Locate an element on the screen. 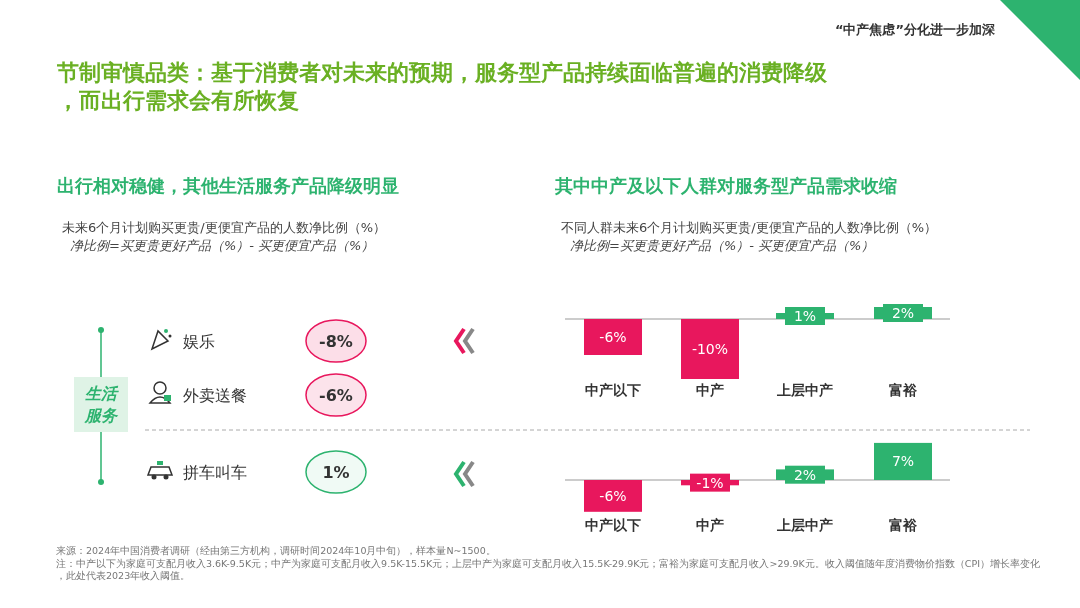  category-label: 拼车叫车 is located at coordinates (215, 472).